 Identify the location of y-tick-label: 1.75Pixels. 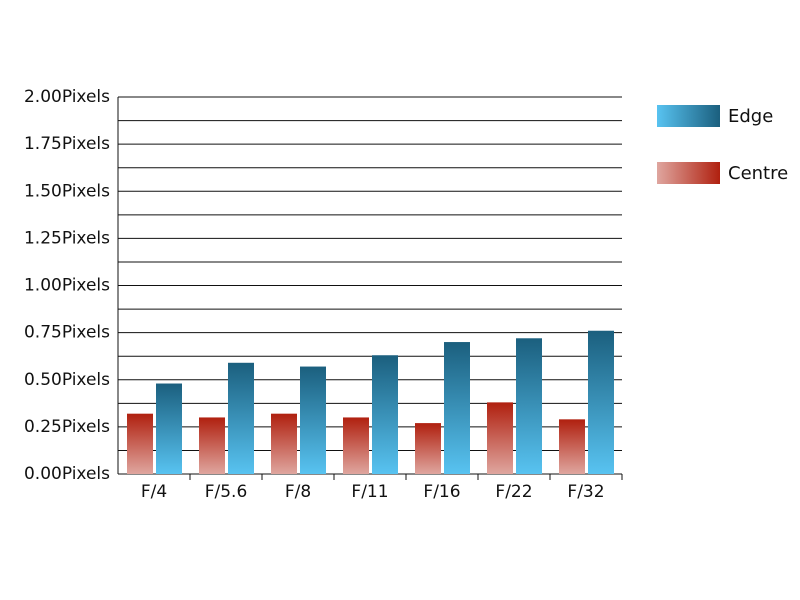
(67, 144).